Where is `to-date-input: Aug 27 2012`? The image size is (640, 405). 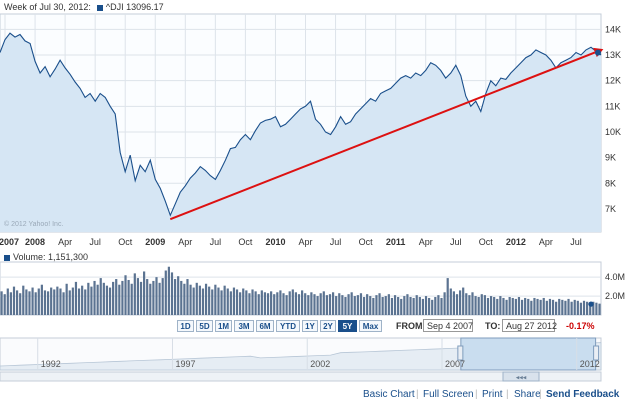
to-date-input: Aug 27 2012 is located at coordinates (529, 325).